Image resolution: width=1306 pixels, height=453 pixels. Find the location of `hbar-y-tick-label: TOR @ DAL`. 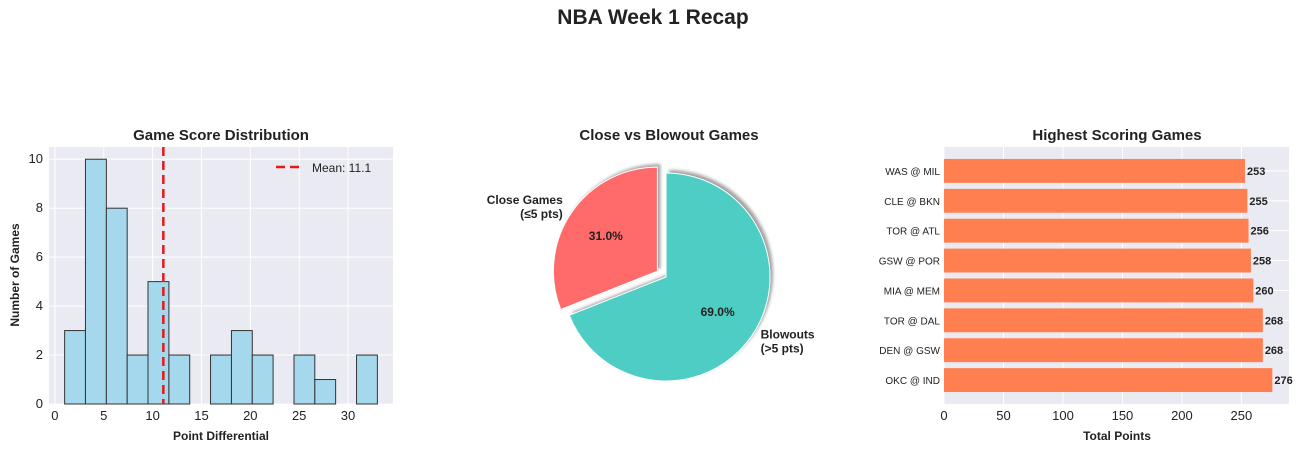

hbar-y-tick-label: TOR @ DAL is located at coordinates (912, 321).